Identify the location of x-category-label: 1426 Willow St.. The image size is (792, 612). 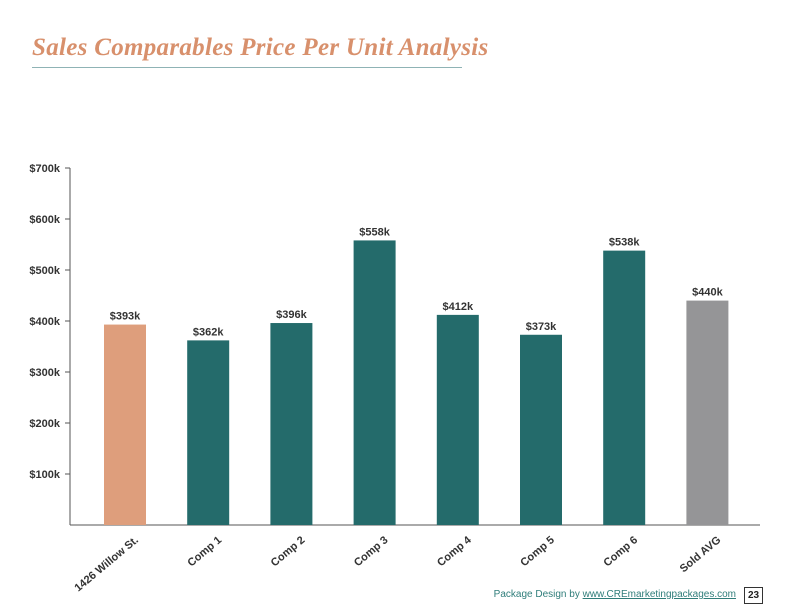
(106, 564).